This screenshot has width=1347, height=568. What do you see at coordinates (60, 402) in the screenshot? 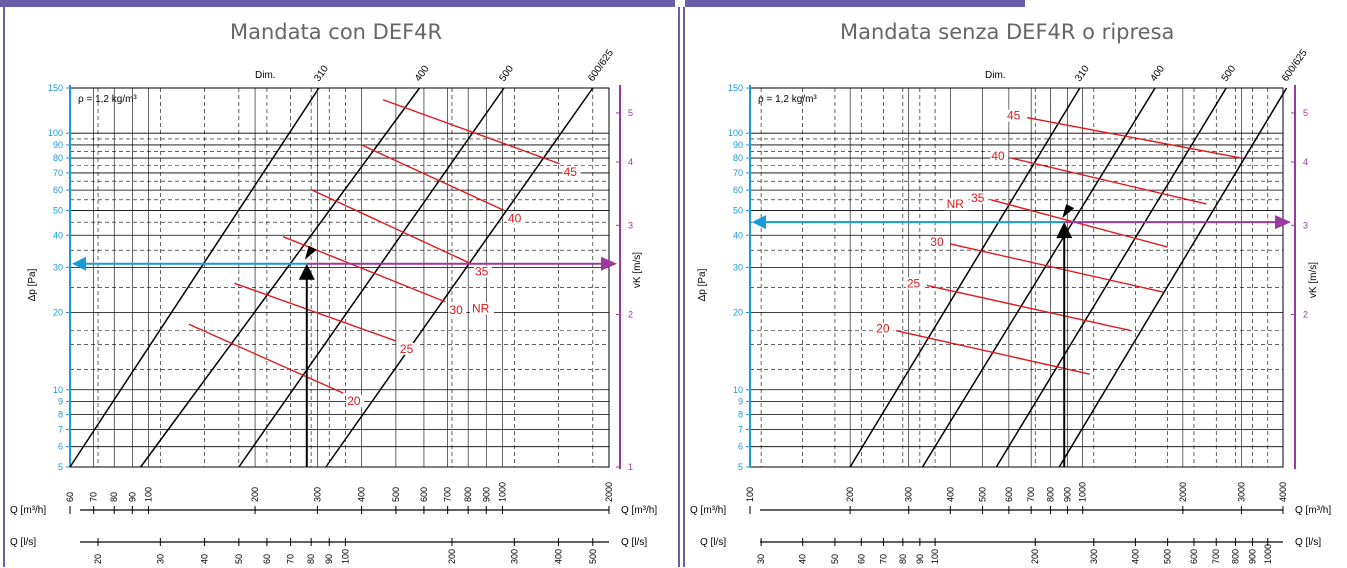
I see `dp-tick-label: 9` at bounding box center [60, 402].